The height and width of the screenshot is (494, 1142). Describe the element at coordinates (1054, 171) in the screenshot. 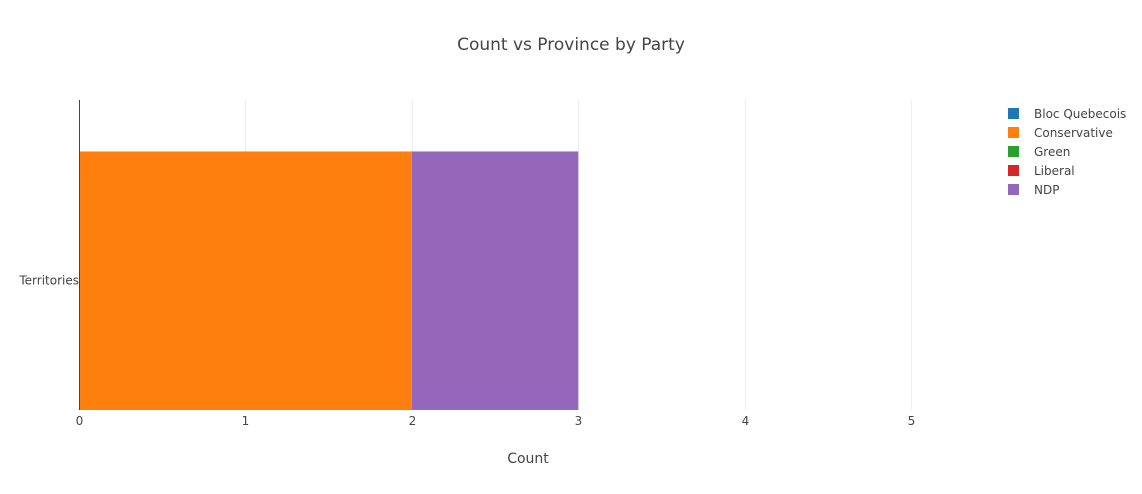

I see `legend-label: Liberal` at that location.